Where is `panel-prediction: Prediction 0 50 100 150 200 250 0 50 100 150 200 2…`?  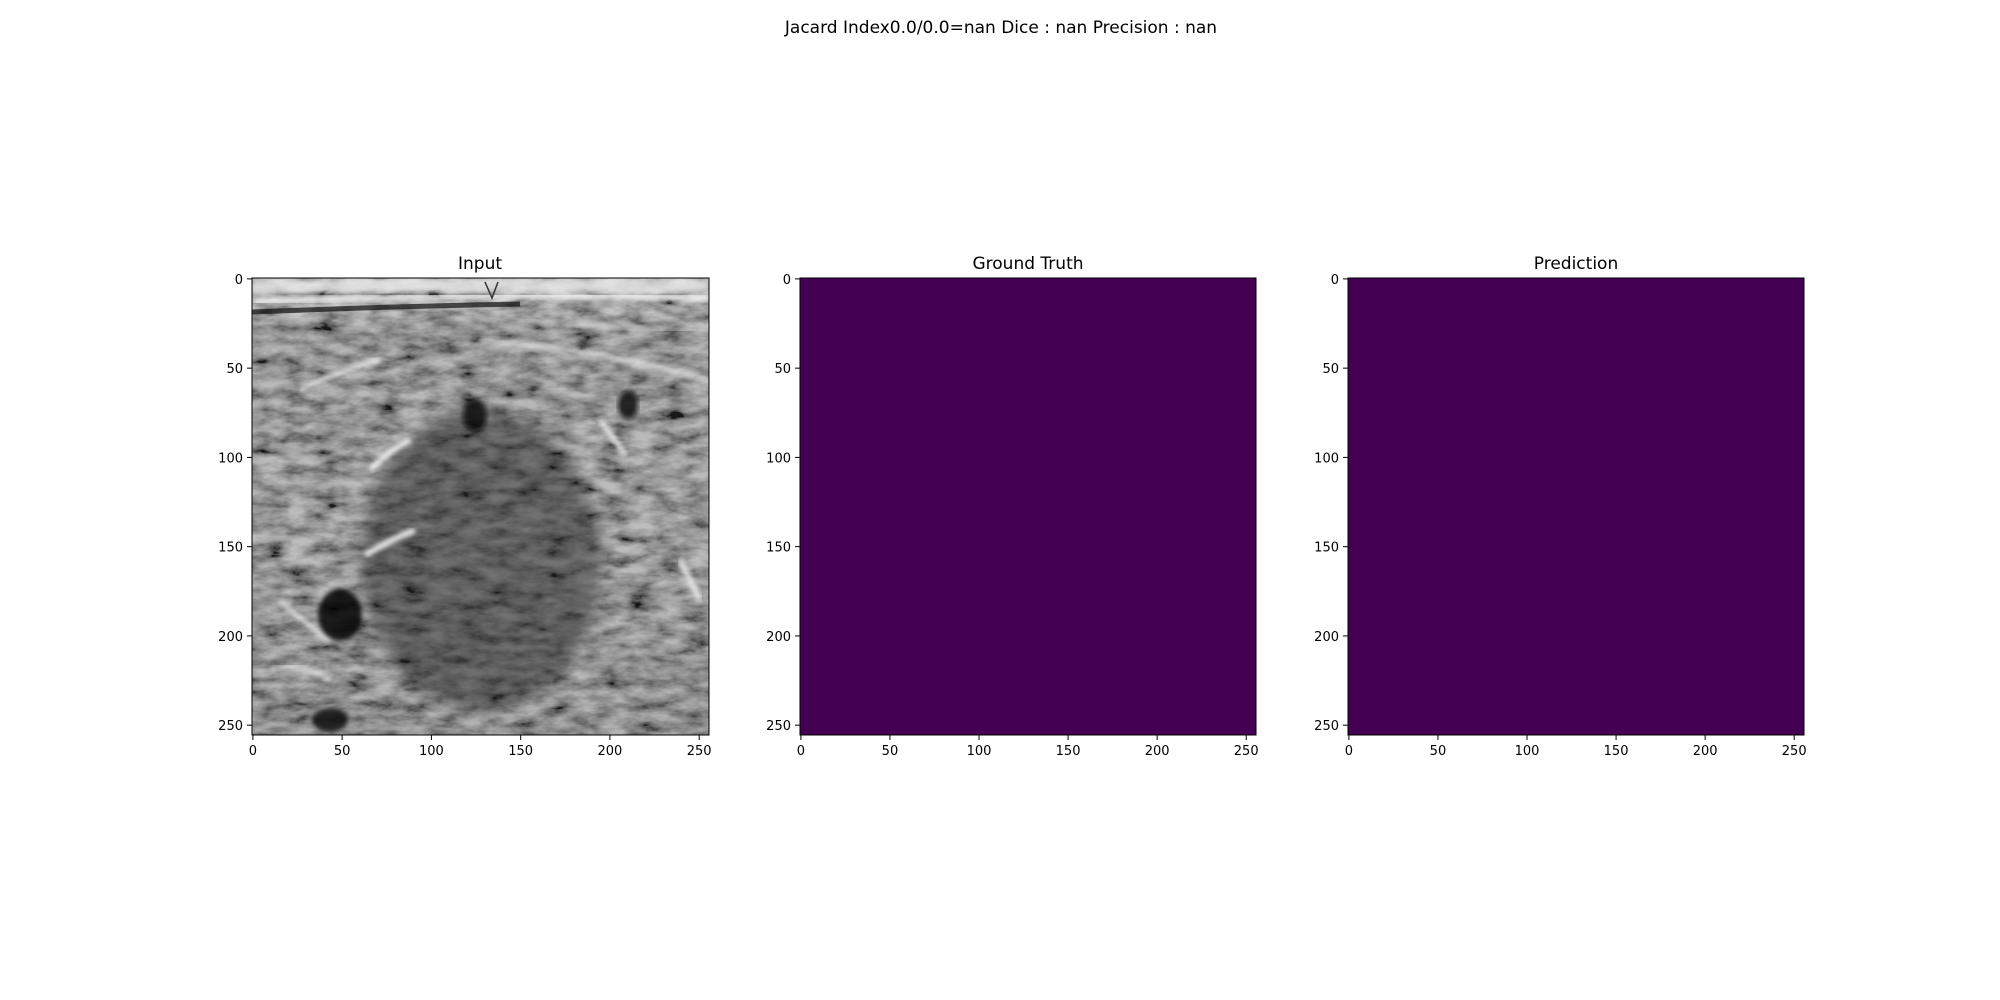
panel-prediction: Prediction 0 50 100 150 200 250 0 50 100 150 200 2… is located at coordinates (1560, 506).